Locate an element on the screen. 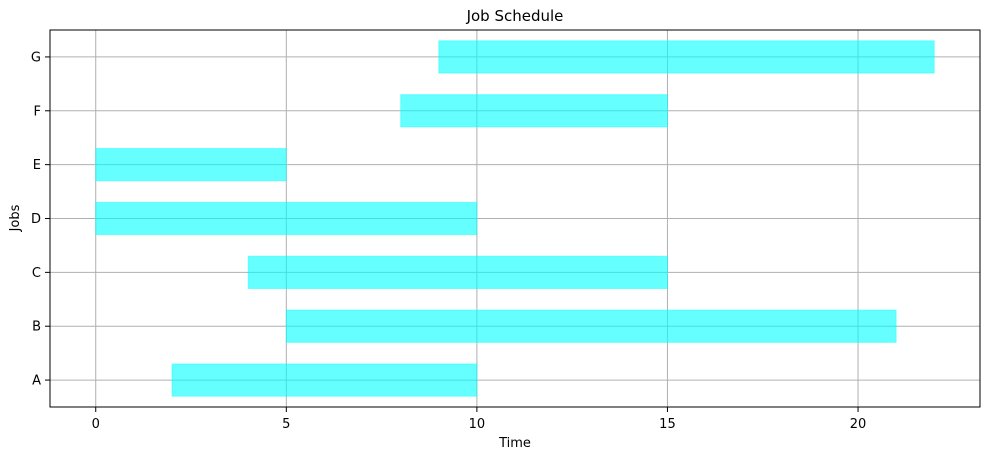 Image resolution: width=990 pixels, height=464 pixels. x-tick-label: 10 is located at coordinates (477, 424).